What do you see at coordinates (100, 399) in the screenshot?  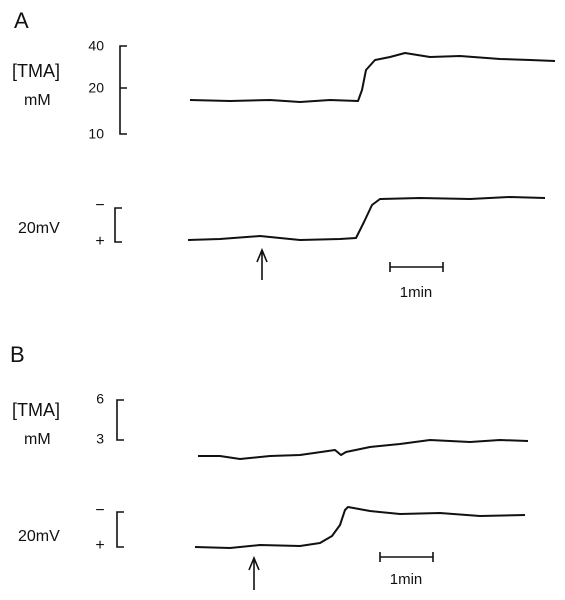 I see `tick-label: 6` at bounding box center [100, 399].